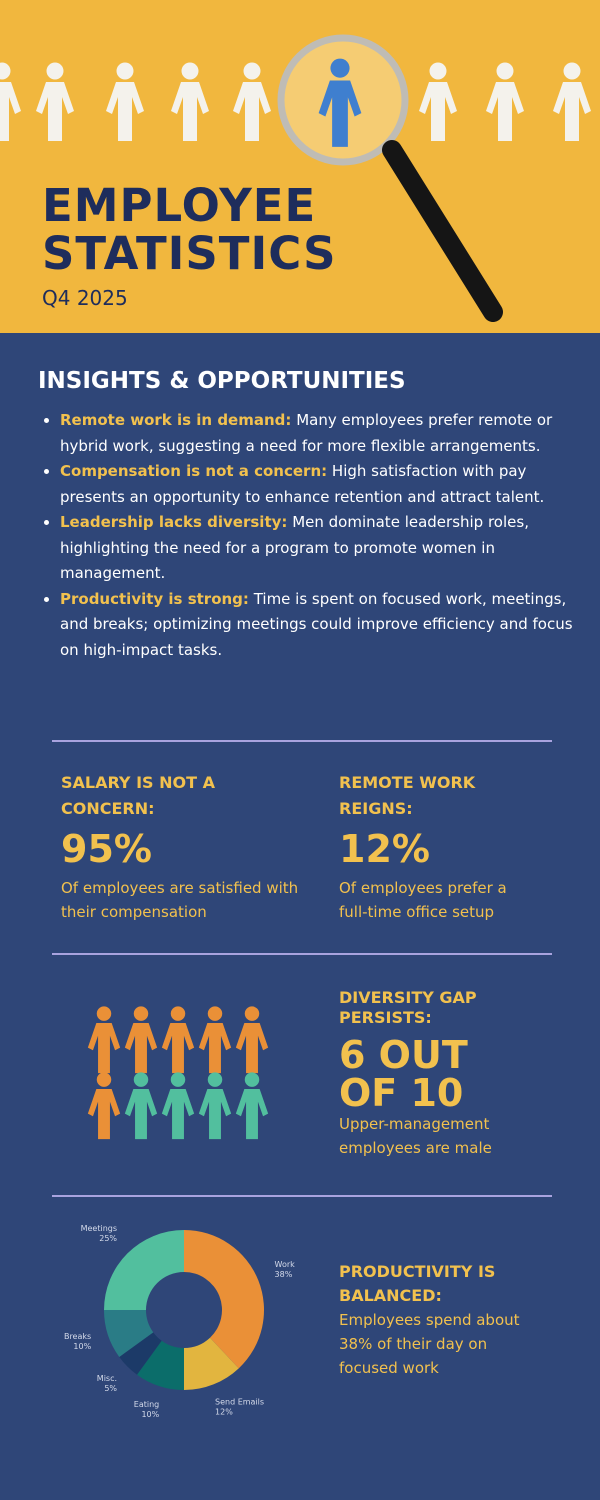 The height and width of the screenshot is (1500, 600). What do you see at coordinates (77, 1336) in the screenshot?
I see `slice-label: Breaks` at bounding box center [77, 1336].